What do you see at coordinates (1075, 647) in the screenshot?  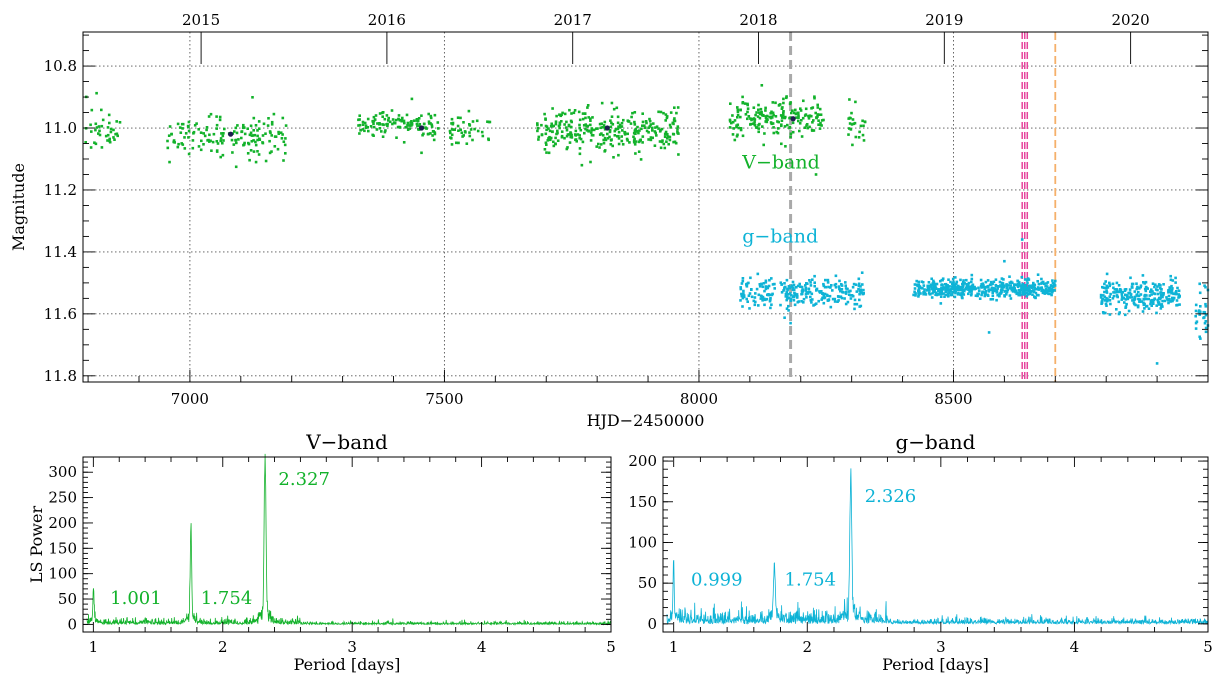 I see `periodogram-x-tick-label: 4` at bounding box center [1075, 647].